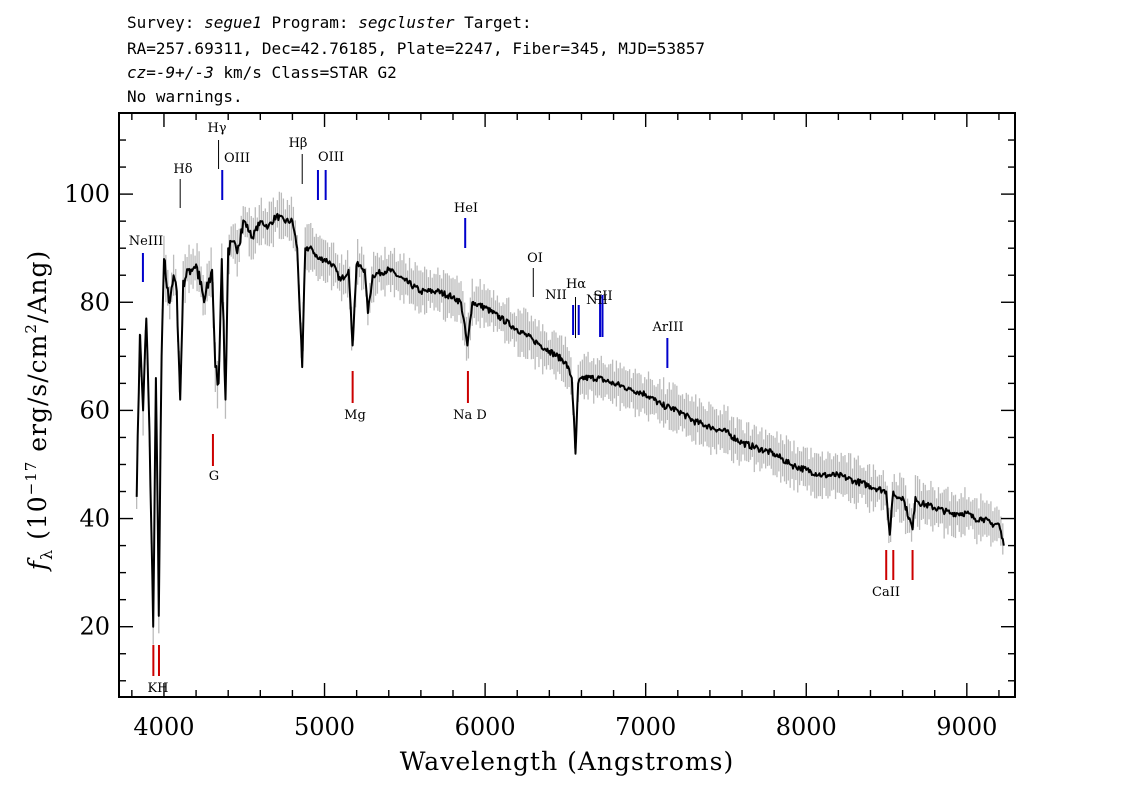 This screenshot has width=1134, height=810. I want to click on y-axis-subscript: λ, so click(46, 554).